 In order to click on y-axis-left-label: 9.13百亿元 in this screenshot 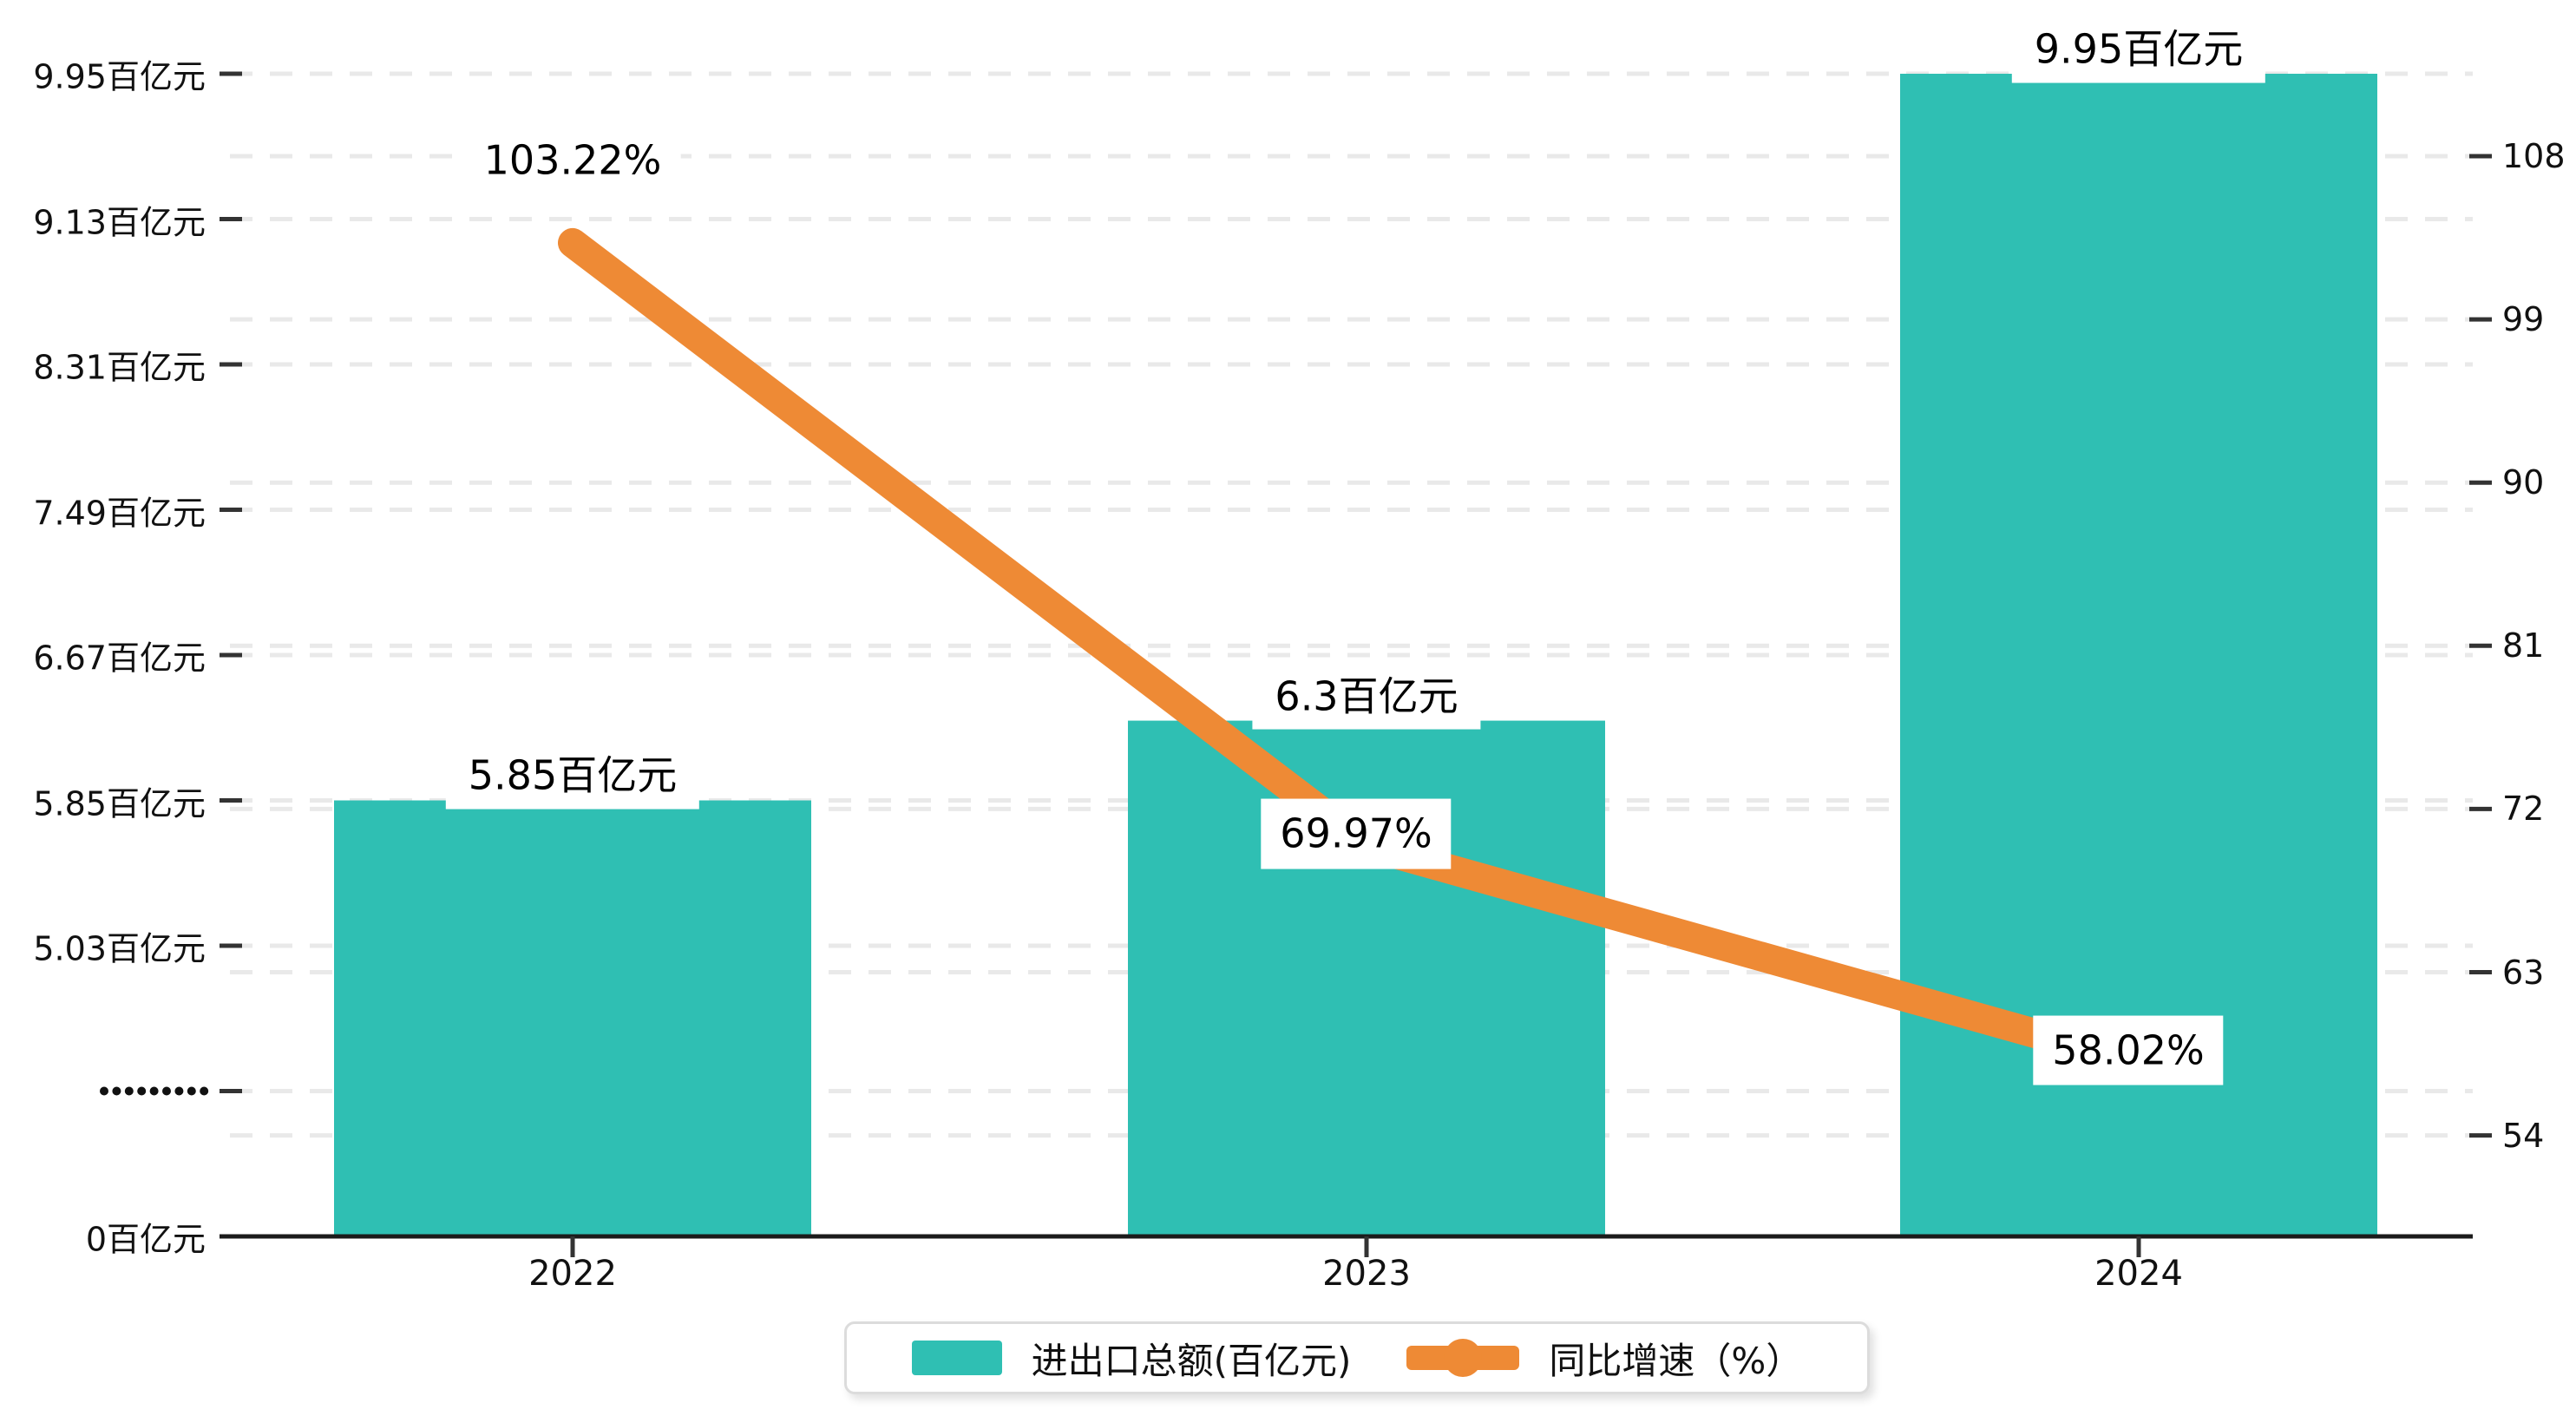, I will do `click(119, 222)`.